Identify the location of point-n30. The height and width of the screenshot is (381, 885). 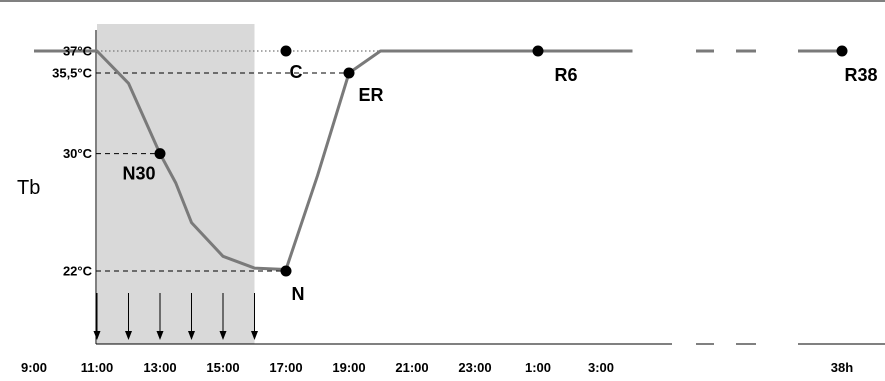
(160, 154).